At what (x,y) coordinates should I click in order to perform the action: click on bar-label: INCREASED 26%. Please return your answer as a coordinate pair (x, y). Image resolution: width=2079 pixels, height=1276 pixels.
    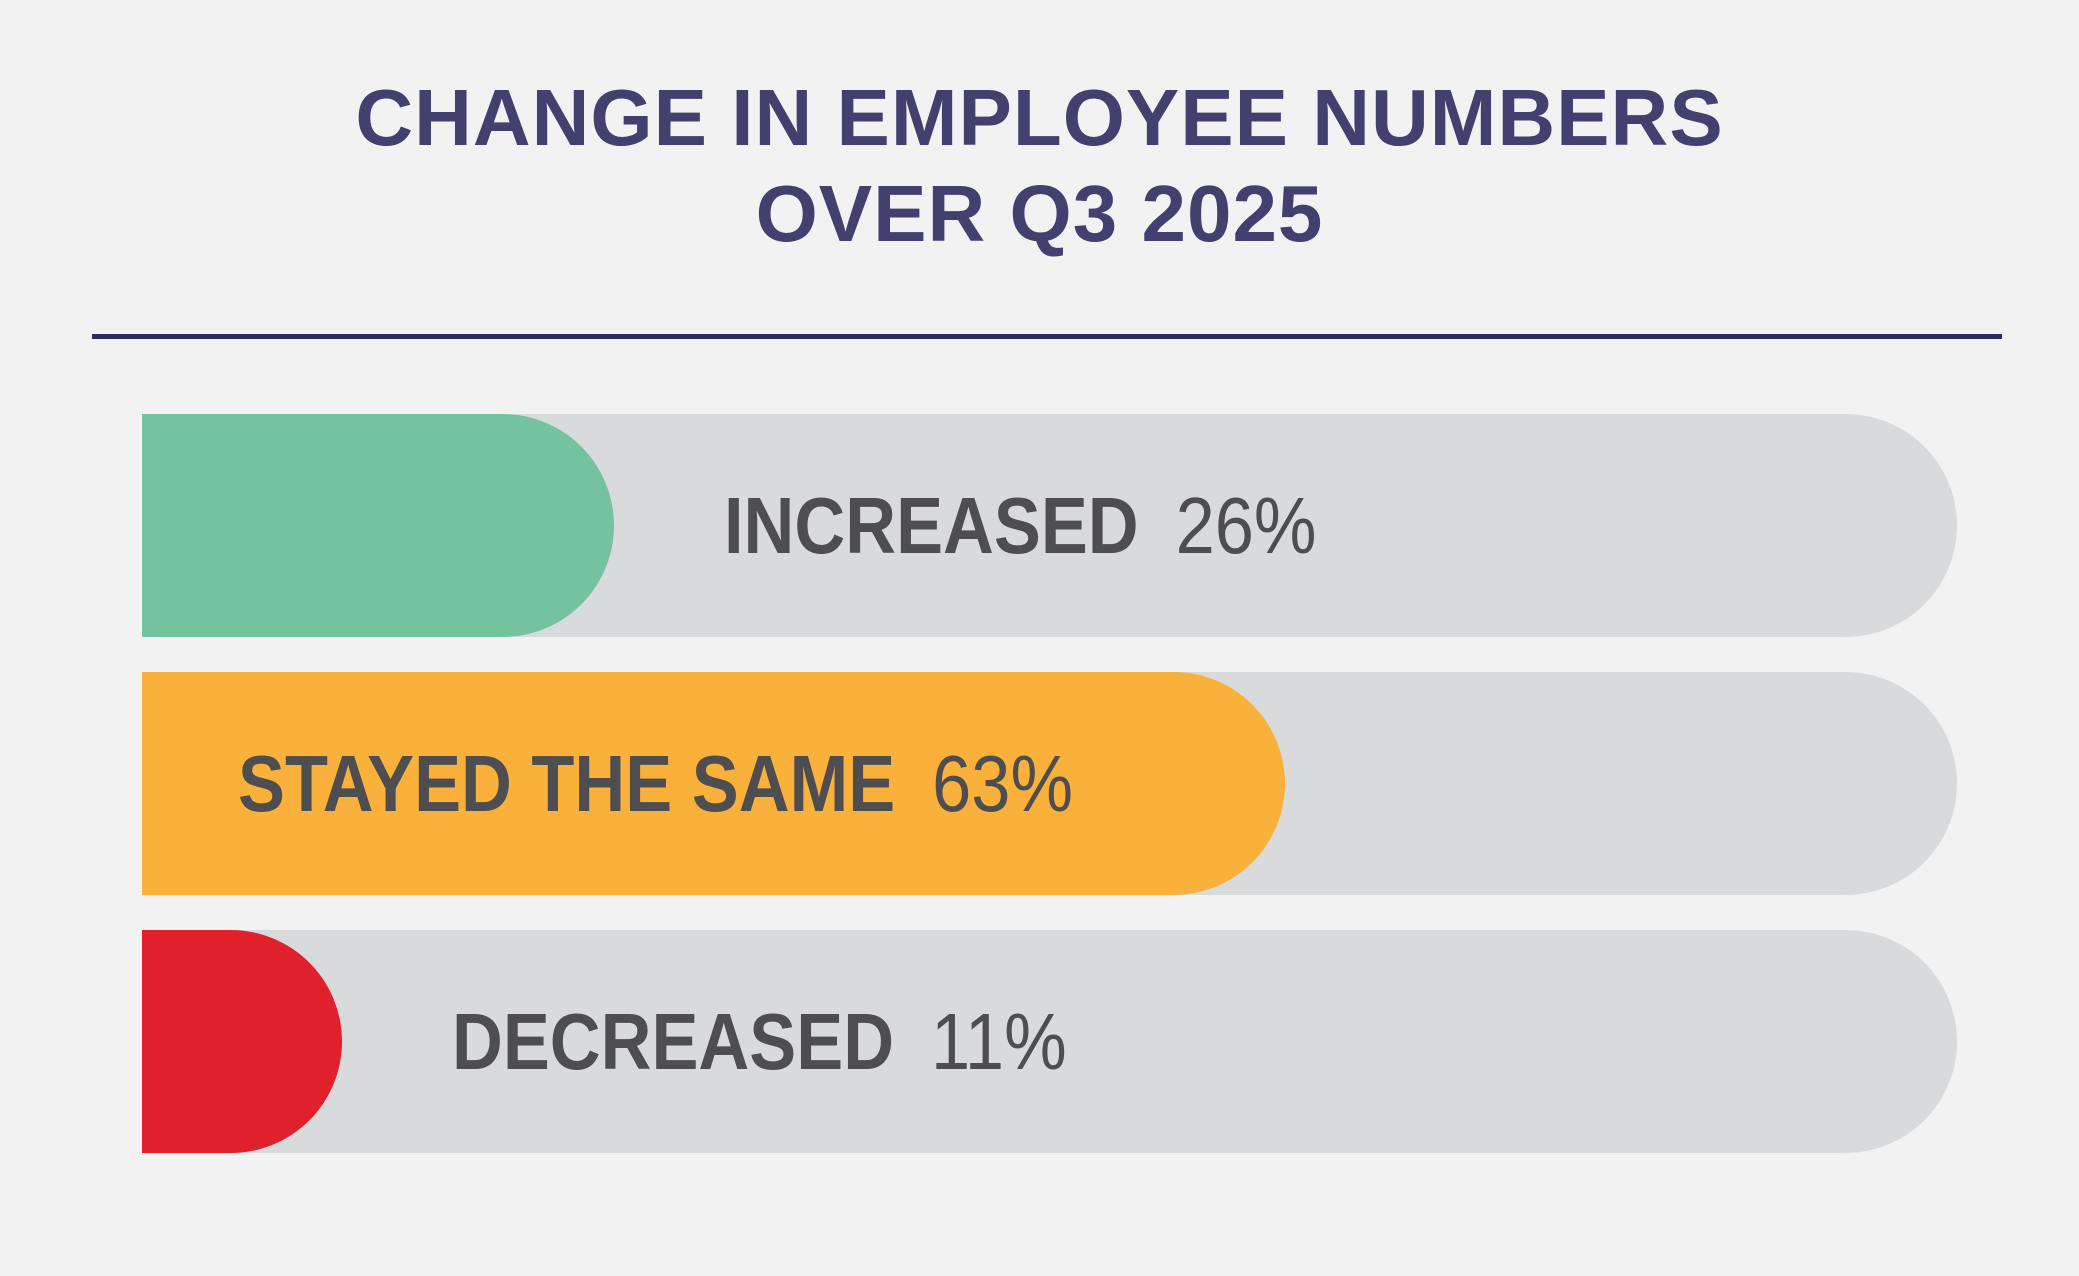
    Looking at the image, I should click on (1020, 525).